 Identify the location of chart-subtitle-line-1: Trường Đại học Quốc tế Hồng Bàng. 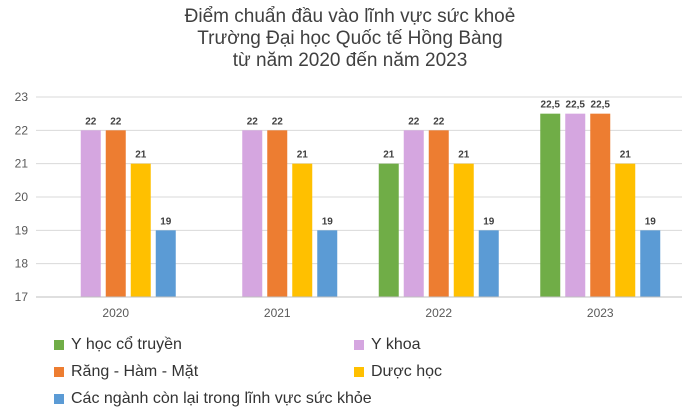
(350, 38).